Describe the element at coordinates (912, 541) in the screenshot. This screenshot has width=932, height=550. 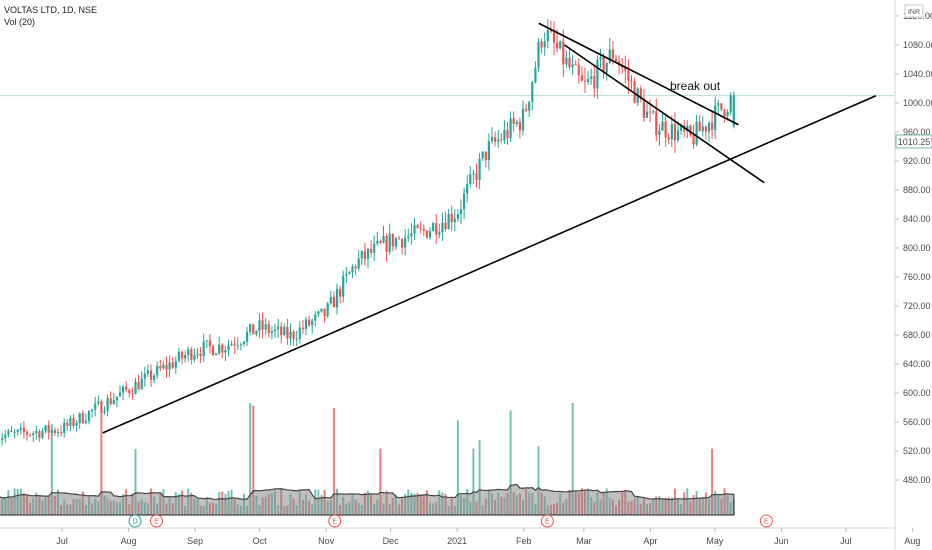
I see `time-tick-label: Aug` at that location.